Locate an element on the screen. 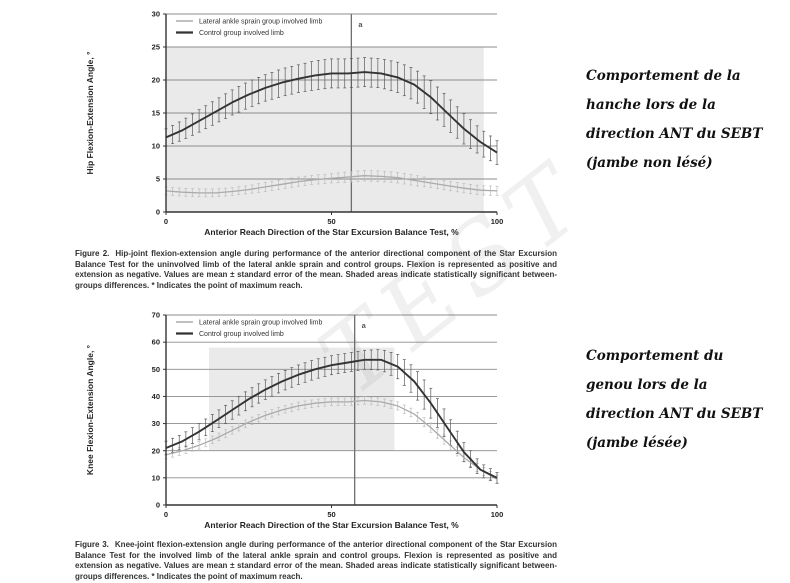 Image resolution: width=790 pixels, height=583 pixels. note-hip-line-2: hanche lors de la is located at coordinates (651, 105).